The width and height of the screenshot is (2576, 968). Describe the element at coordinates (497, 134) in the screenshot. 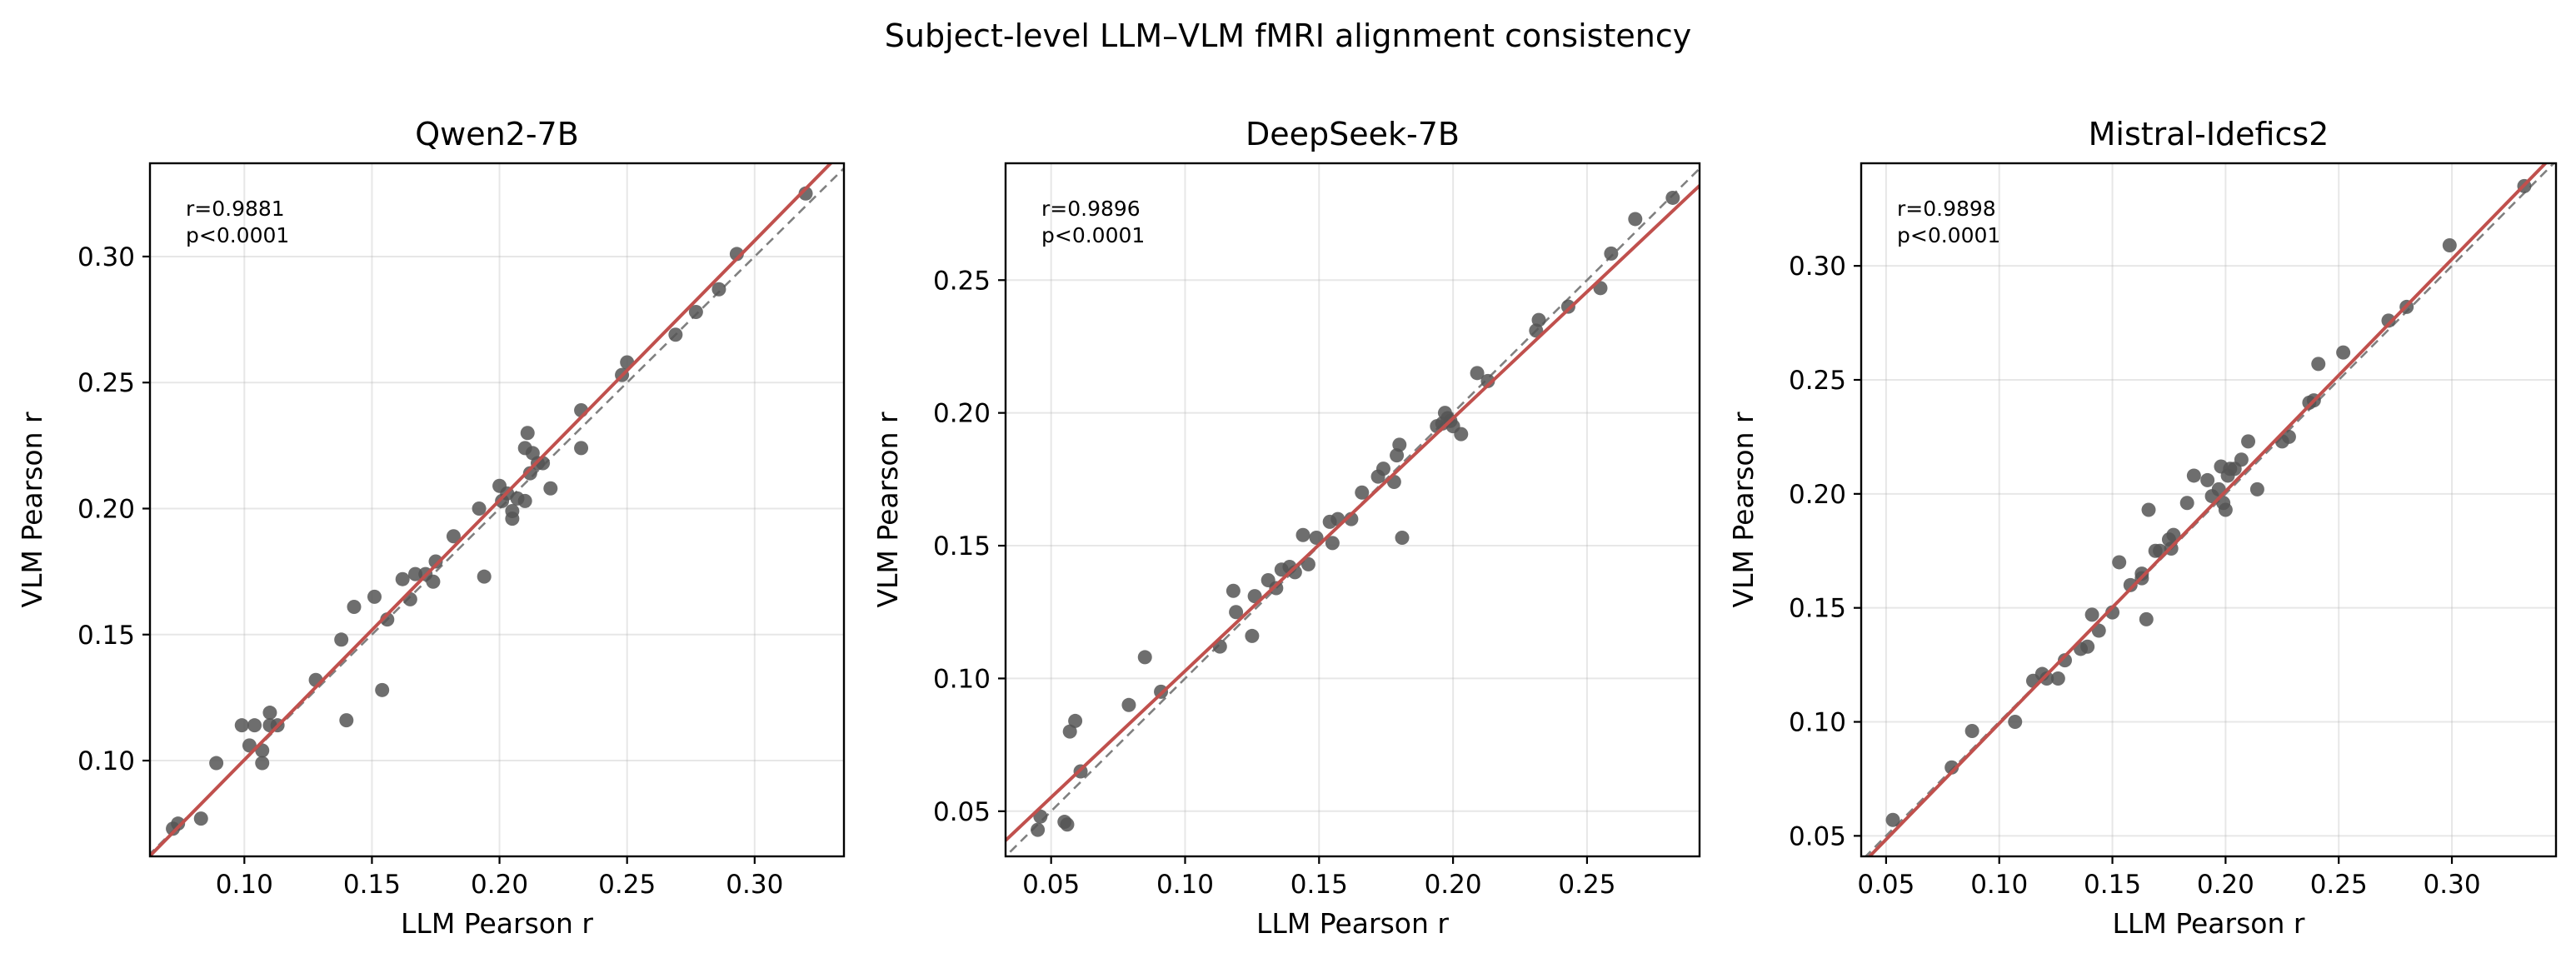

I see `panel-1-title: Qwen2-7B` at that location.